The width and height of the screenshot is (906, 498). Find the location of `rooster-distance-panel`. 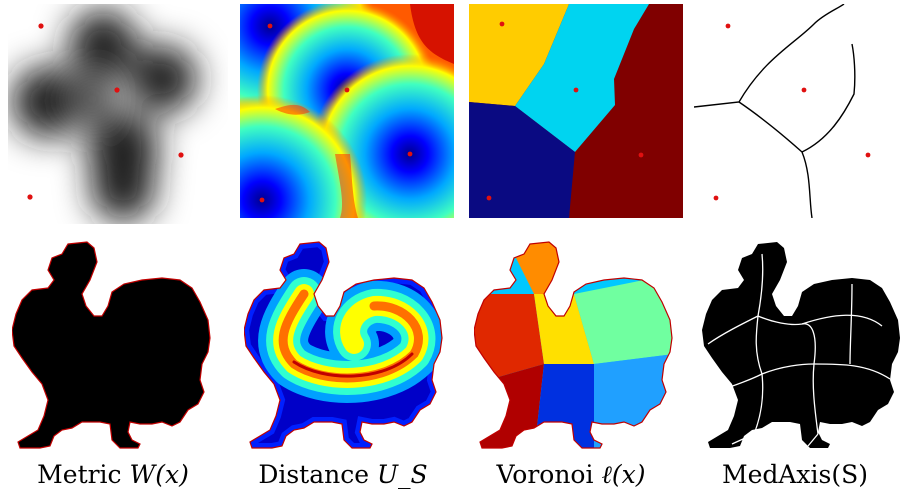

rooster-distance-panel is located at coordinates (343, 345).